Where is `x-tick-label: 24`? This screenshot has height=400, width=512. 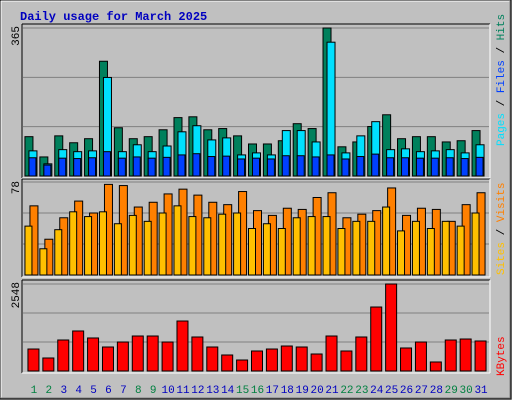 x-tick-label: 24 is located at coordinates (377, 391).